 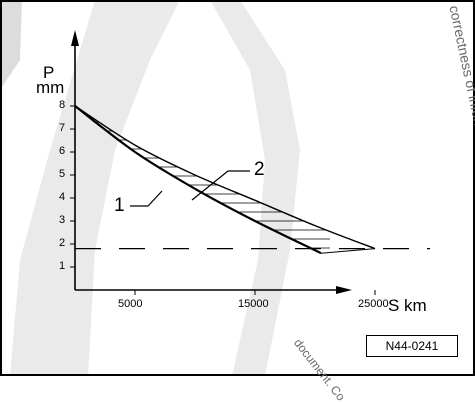 I want to click on figure-id-box: N44-0241, so click(x=412, y=346).